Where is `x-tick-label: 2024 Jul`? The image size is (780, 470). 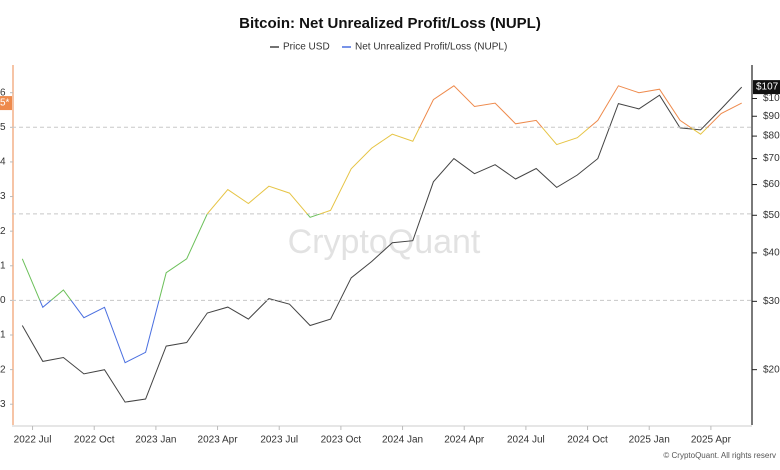
x-tick-label: 2024 Jul is located at coordinates (526, 440).